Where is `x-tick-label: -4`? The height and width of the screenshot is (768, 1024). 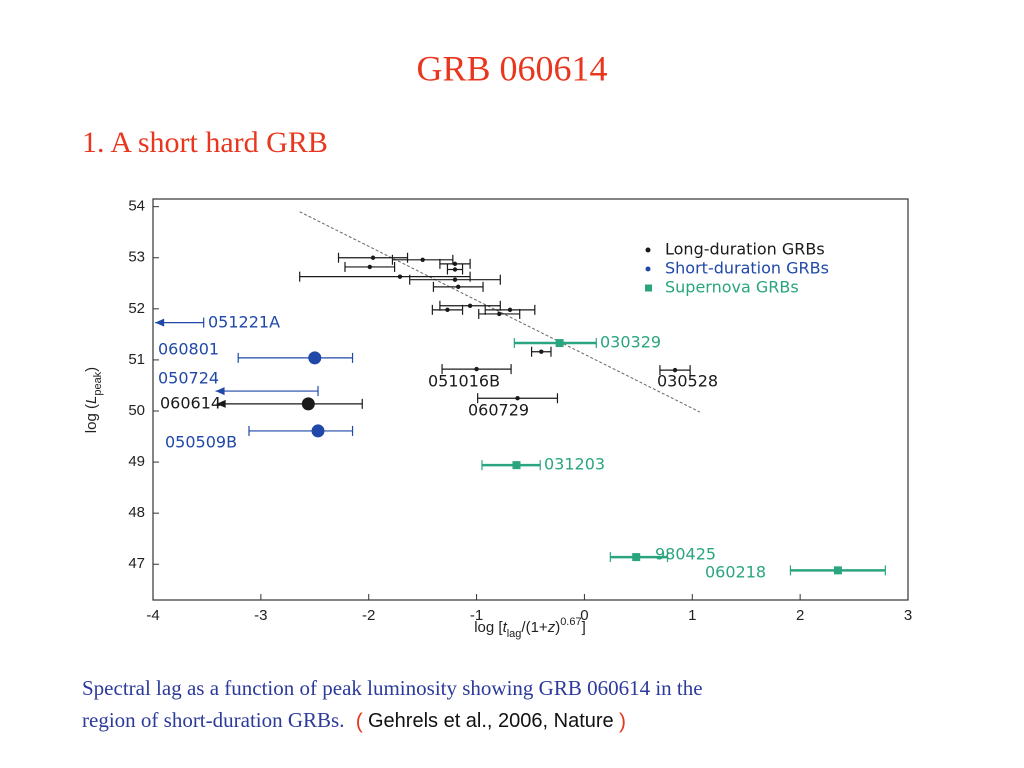
x-tick-label: -4 is located at coordinates (152, 615).